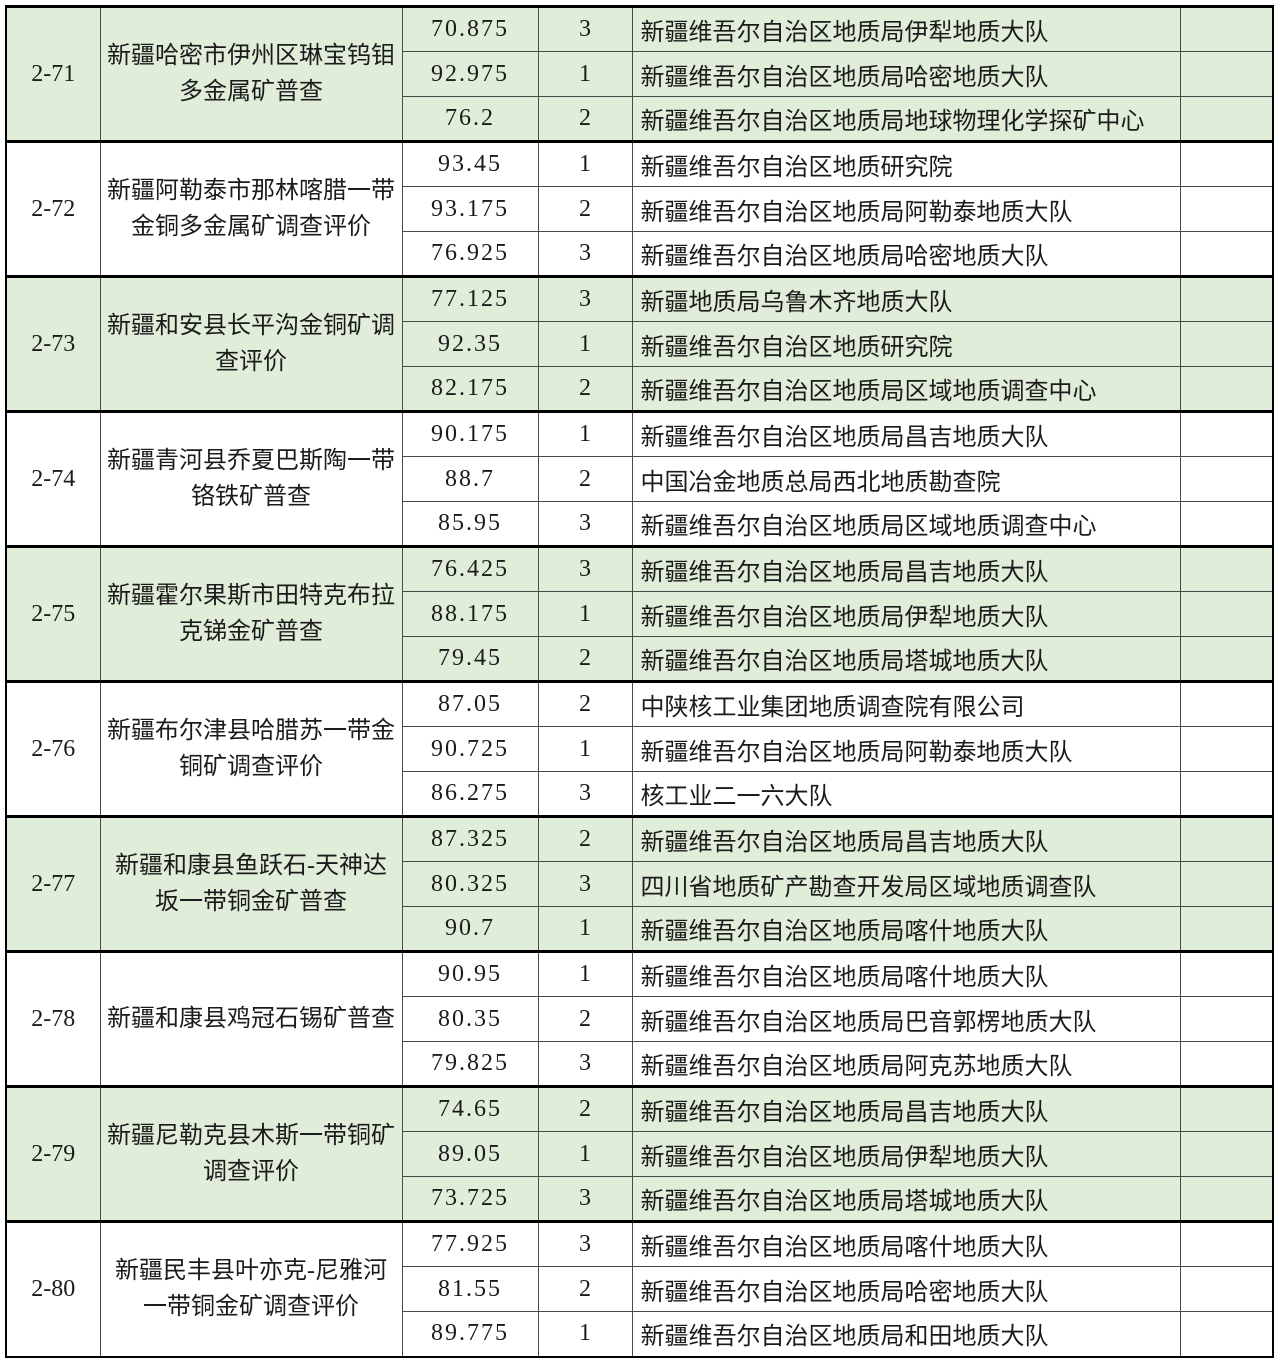 Image resolution: width=1280 pixels, height=1362 pixels. Describe the element at coordinates (470, 884) in the screenshot. I see `score-cell: 80.325` at that location.